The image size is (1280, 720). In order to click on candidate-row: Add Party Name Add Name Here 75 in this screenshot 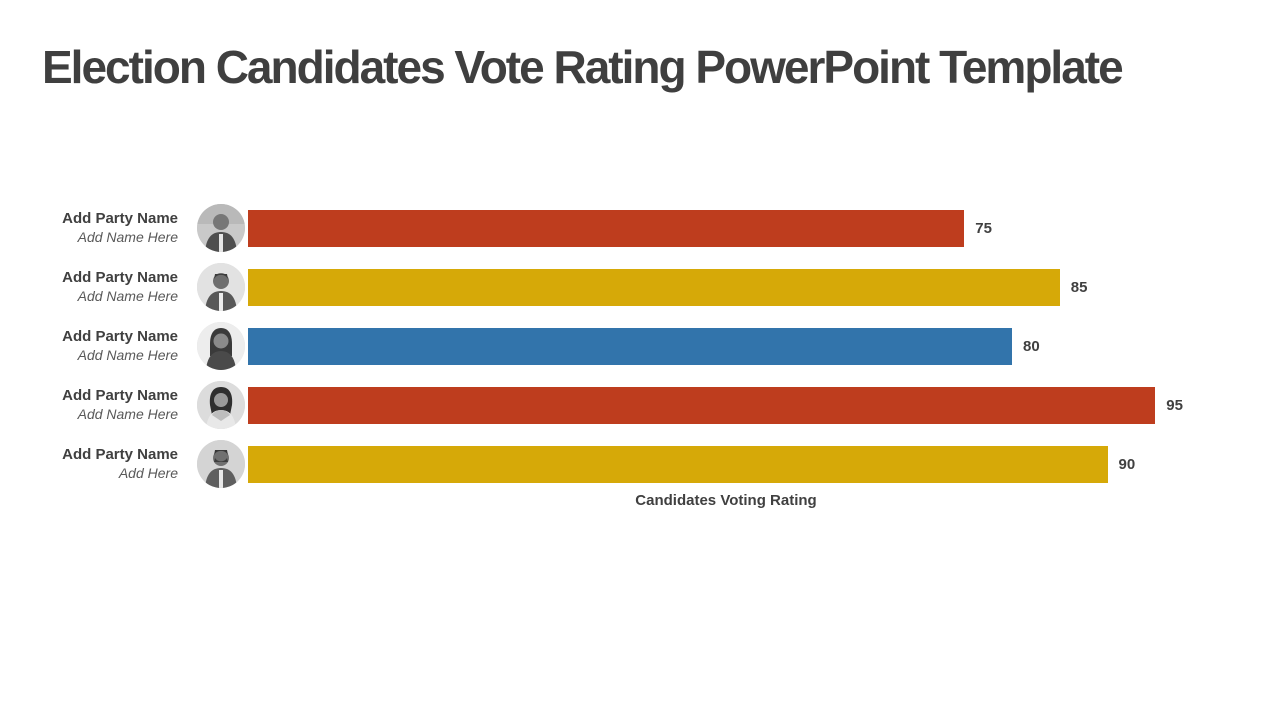, I will do `click(640, 228)`.